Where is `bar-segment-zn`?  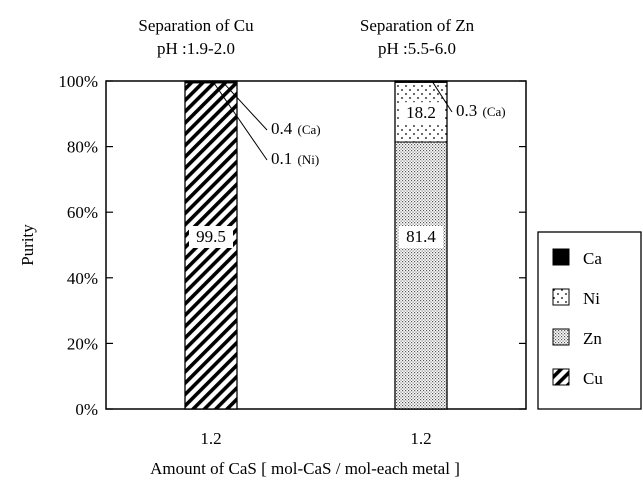
bar-segment-zn is located at coordinates (421, 275).